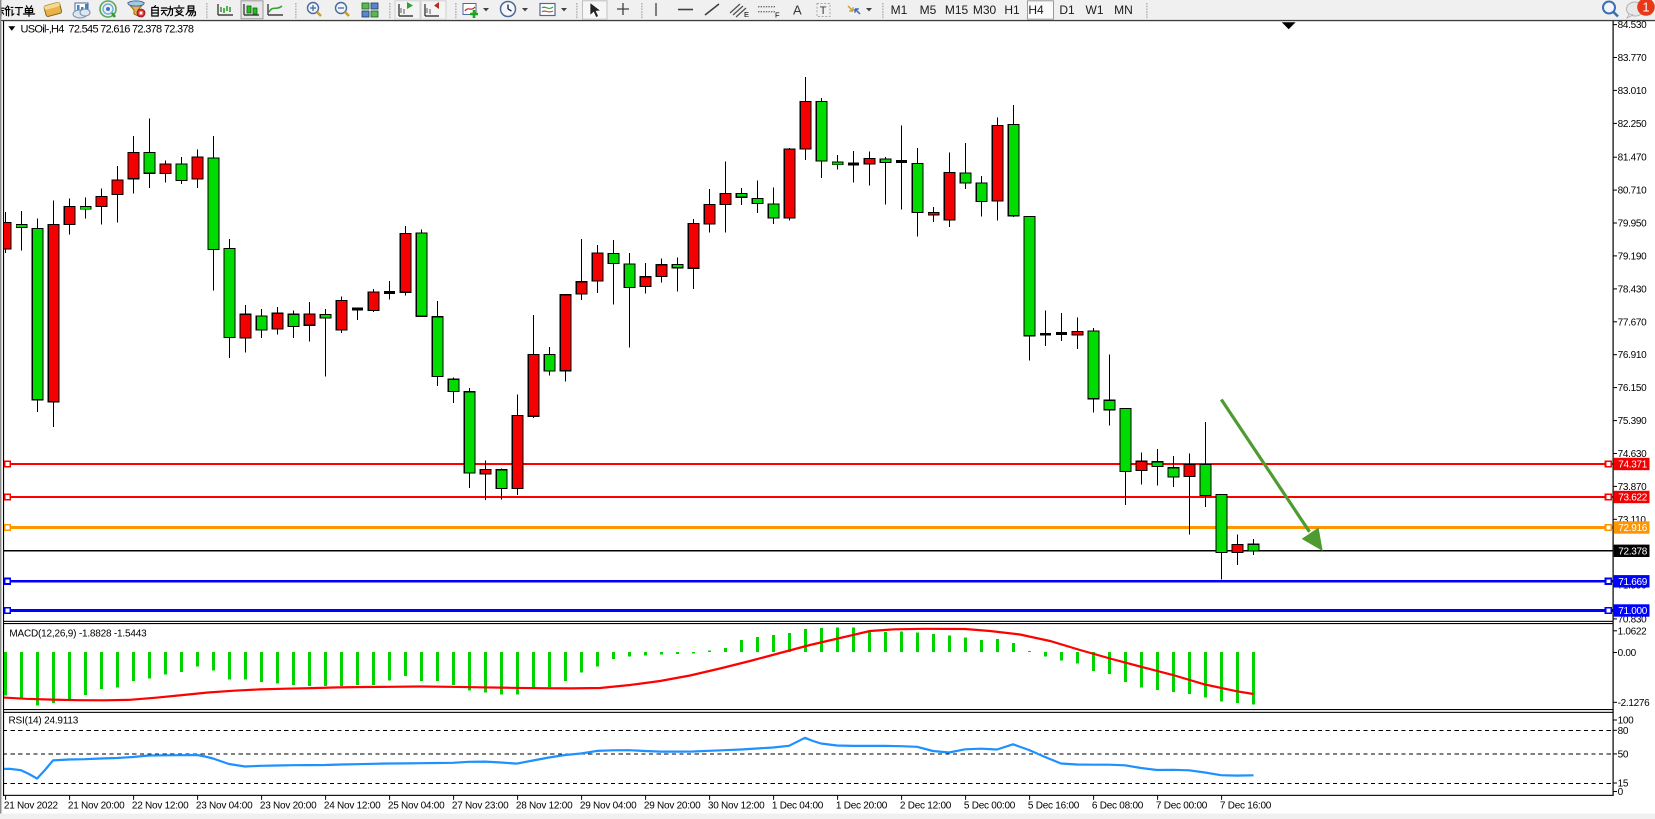 The width and height of the screenshot is (1655, 819). I want to click on svg-text: 79.190, so click(1633, 256).